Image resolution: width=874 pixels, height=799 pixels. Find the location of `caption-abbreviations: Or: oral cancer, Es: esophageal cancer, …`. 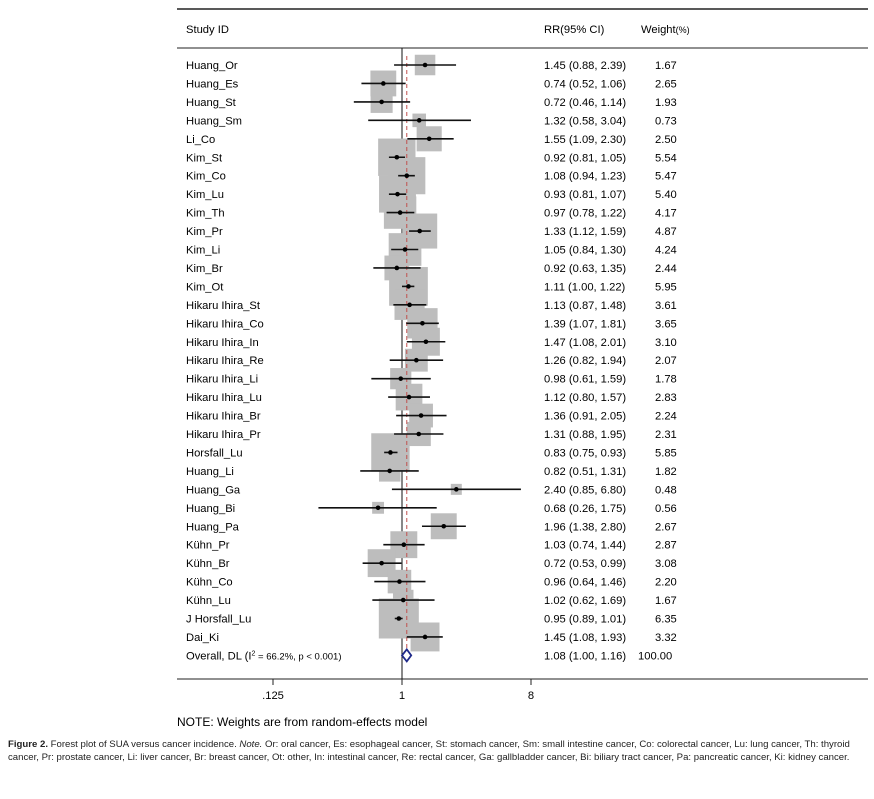

caption-abbreviations: Or: oral cancer, Es: esophageal cancer, … is located at coordinates (429, 751).